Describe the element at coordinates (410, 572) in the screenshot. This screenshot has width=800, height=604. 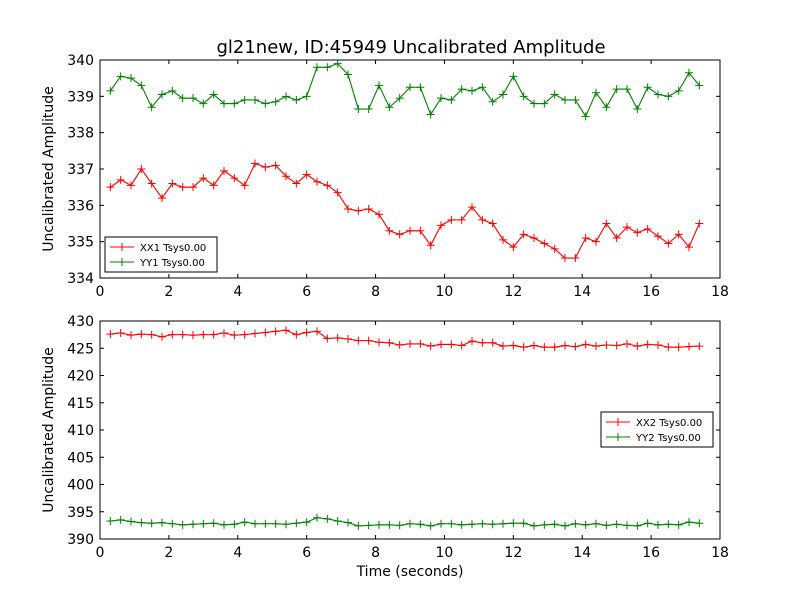
I see `x-axis-label: Time (seconds)` at that location.